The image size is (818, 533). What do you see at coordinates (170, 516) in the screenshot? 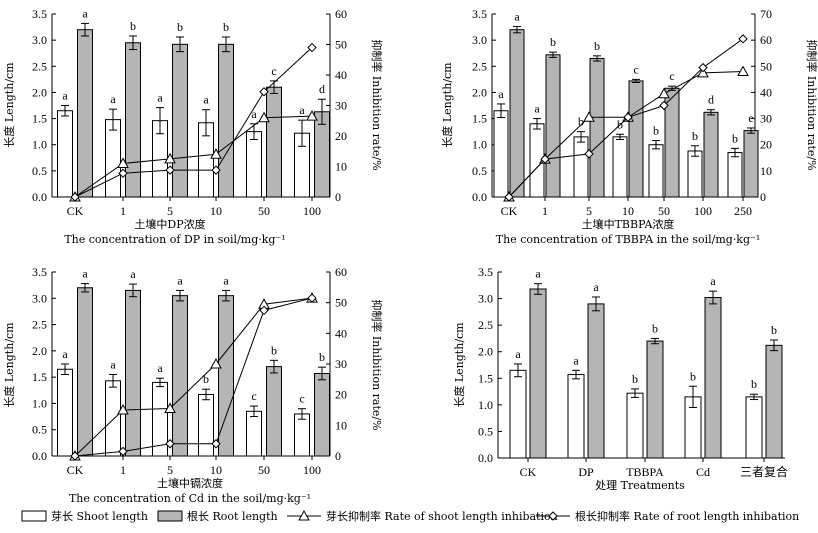
I see `gray-bar-icon` at bounding box center [170, 516].